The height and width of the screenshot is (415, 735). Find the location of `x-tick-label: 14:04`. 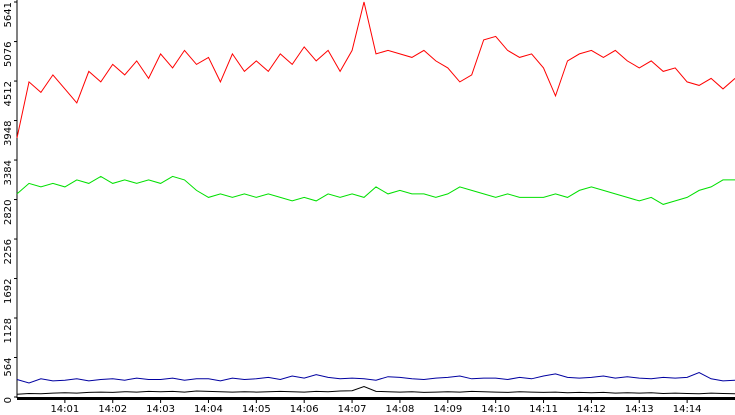

x-tick-label: 14:04 is located at coordinates (208, 409).